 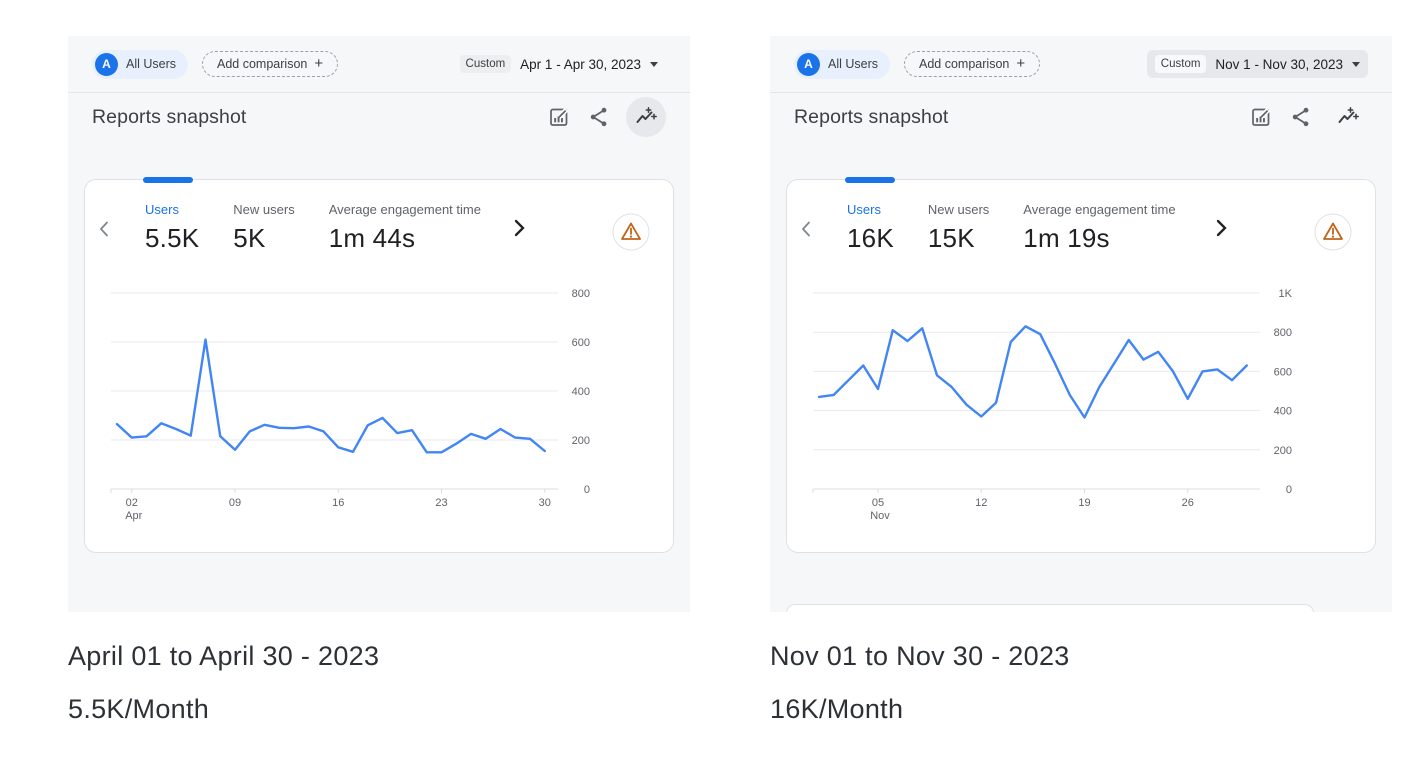 What do you see at coordinates (404, 209) in the screenshot?
I see `metric-label: Average engagement time` at bounding box center [404, 209].